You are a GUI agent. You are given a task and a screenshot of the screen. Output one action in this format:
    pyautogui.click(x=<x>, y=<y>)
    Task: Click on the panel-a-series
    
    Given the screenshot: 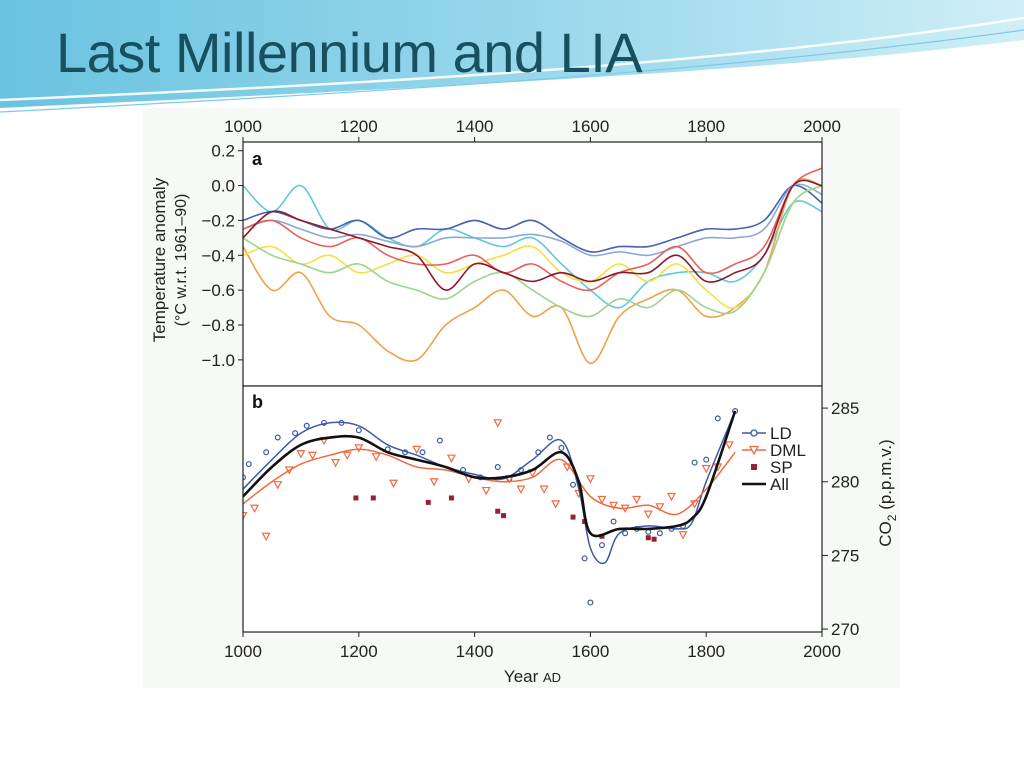 What is the action you would take?
    pyautogui.click(x=532, y=266)
    